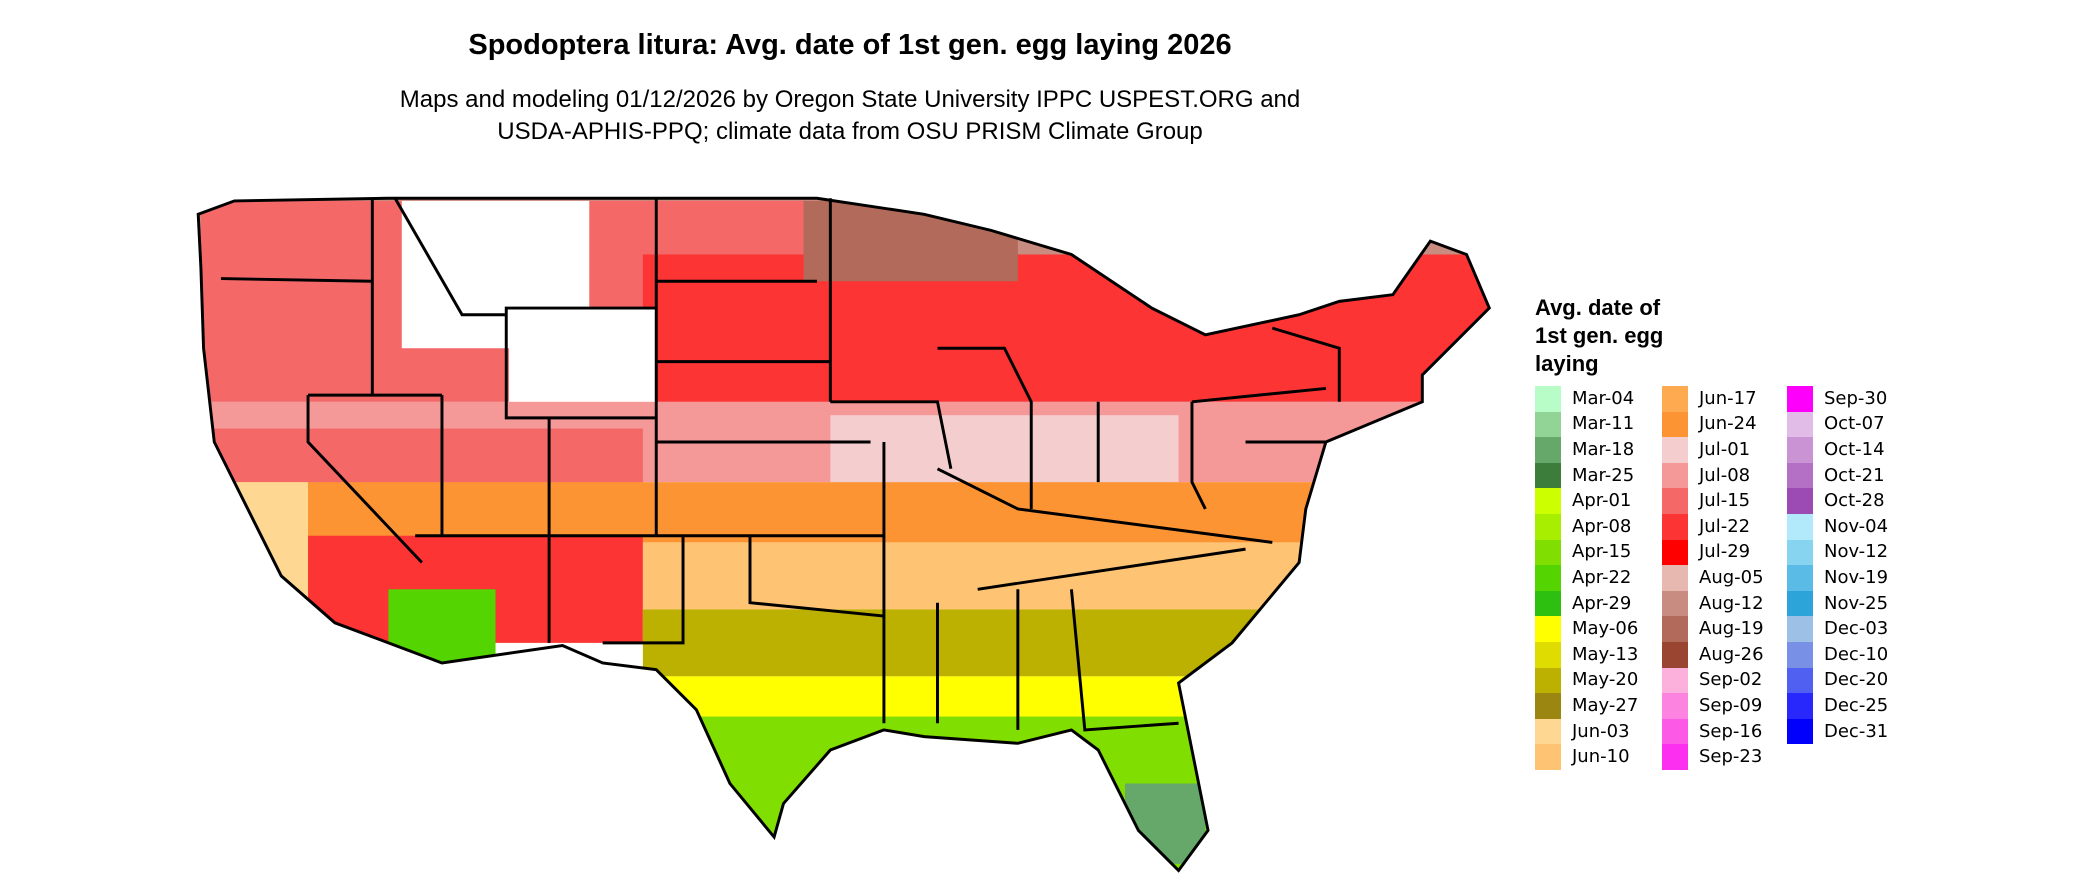  I want to click on legend-item: Sep-16, so click(1724, 731).